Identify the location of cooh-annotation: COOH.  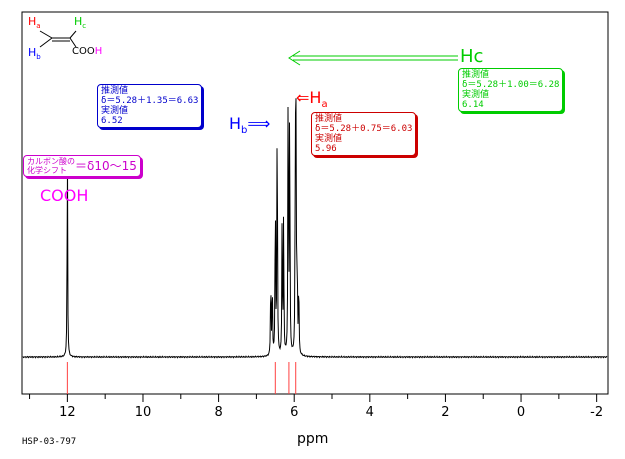
(64, 195).